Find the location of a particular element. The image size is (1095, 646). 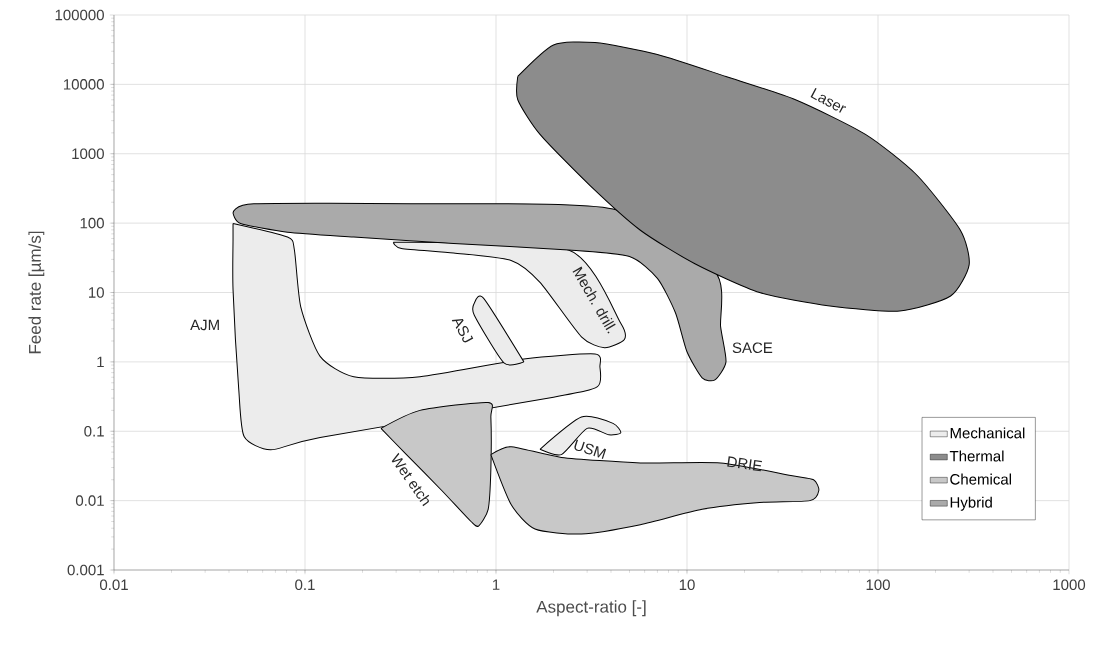

y-tick-label: 1 is located at coordinates (100, 362).